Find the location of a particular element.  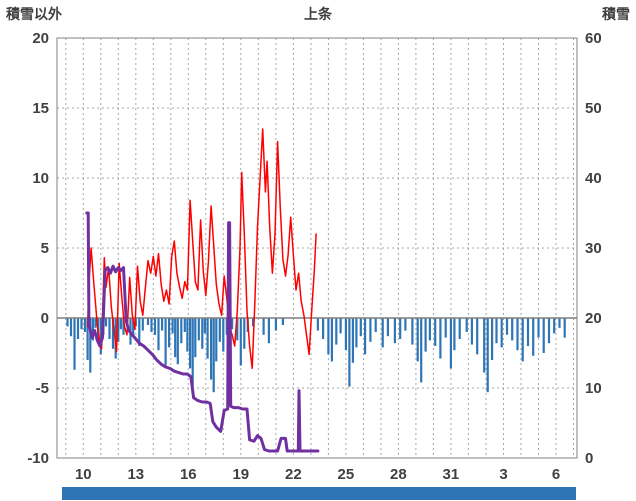

left-axis-tick-label: -10 is located at coordinates (38, 458).